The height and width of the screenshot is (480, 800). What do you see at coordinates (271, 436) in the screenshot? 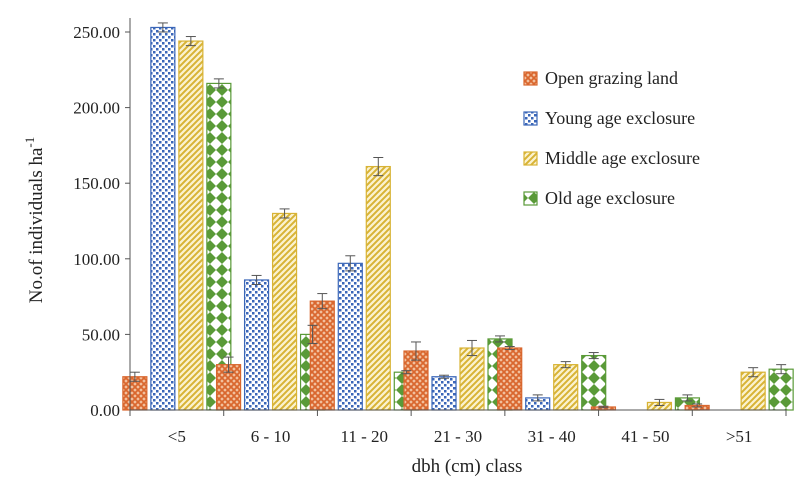
I see `x-tick-label: 6 - 10` at bounding box center [271, 436].